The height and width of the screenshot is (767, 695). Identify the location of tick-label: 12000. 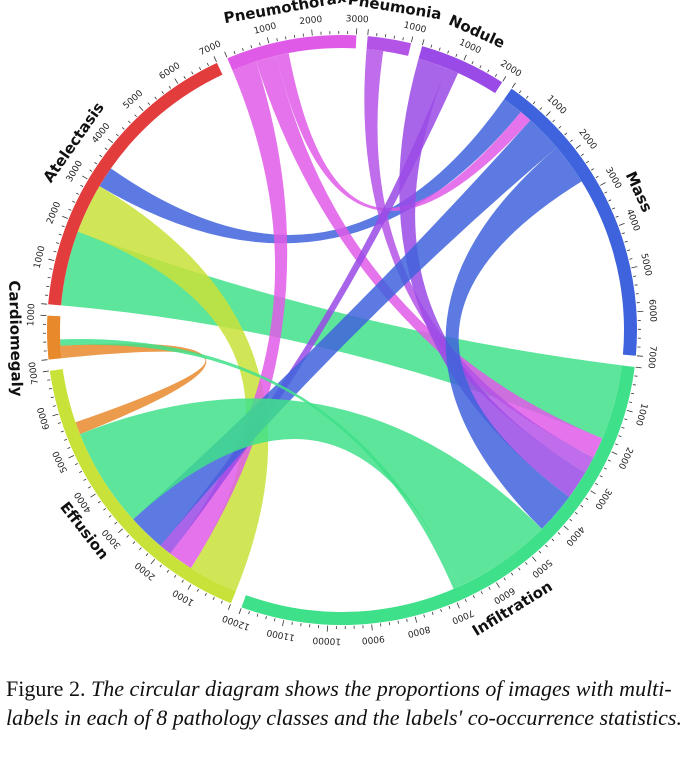
(236, 621).